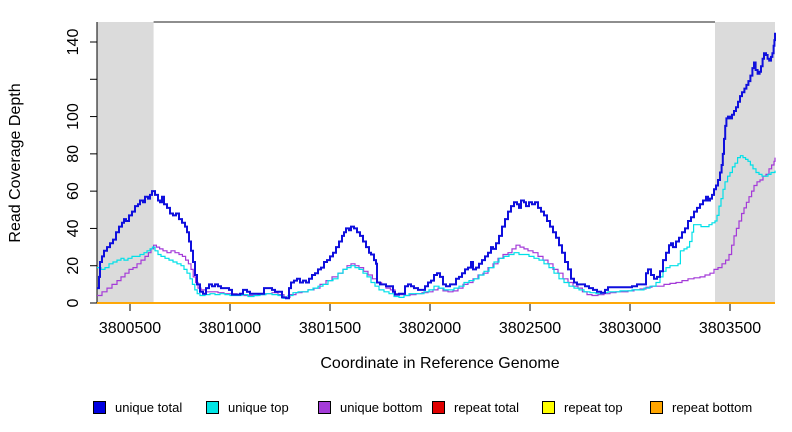 The image size is (792, 432). Describe the element at coordinates (73, 191) in the screenshot. I see `y-tick-label: 60` at that location.